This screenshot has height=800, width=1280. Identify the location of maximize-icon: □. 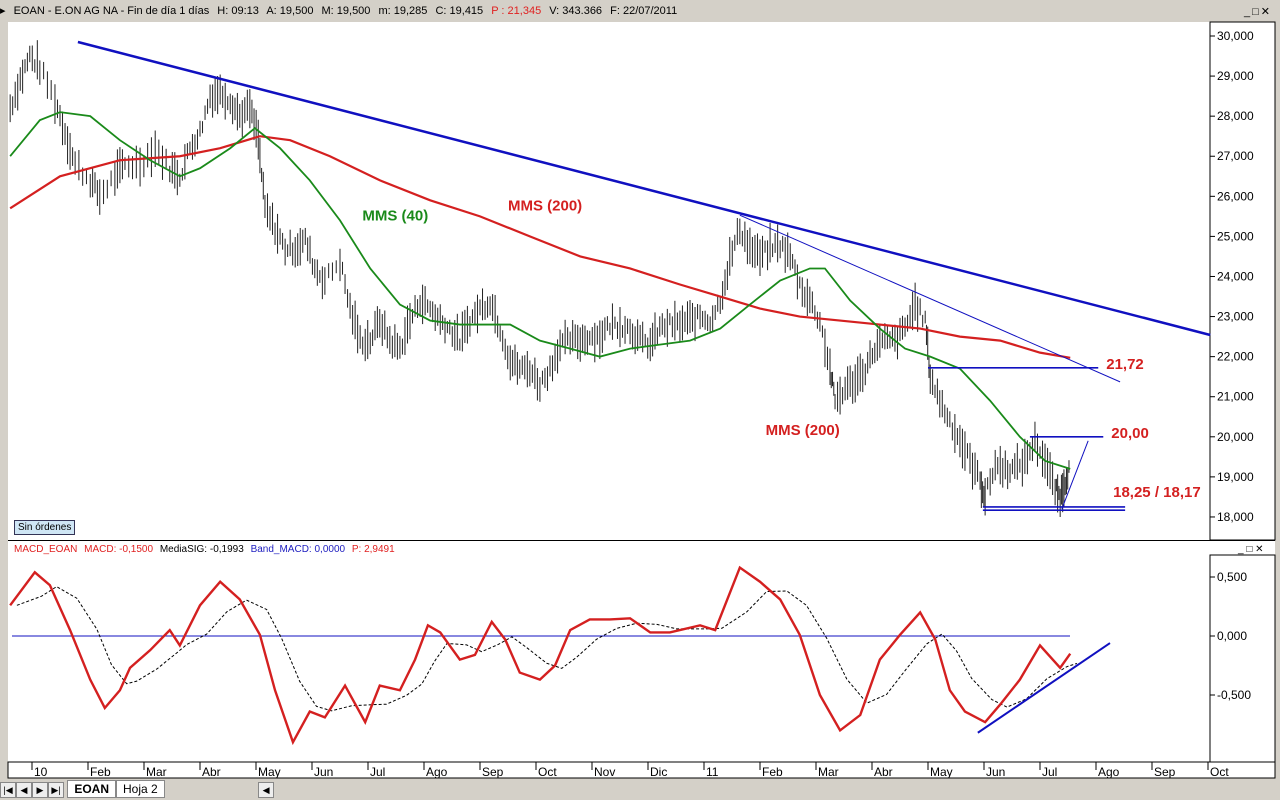
(1256, 12).